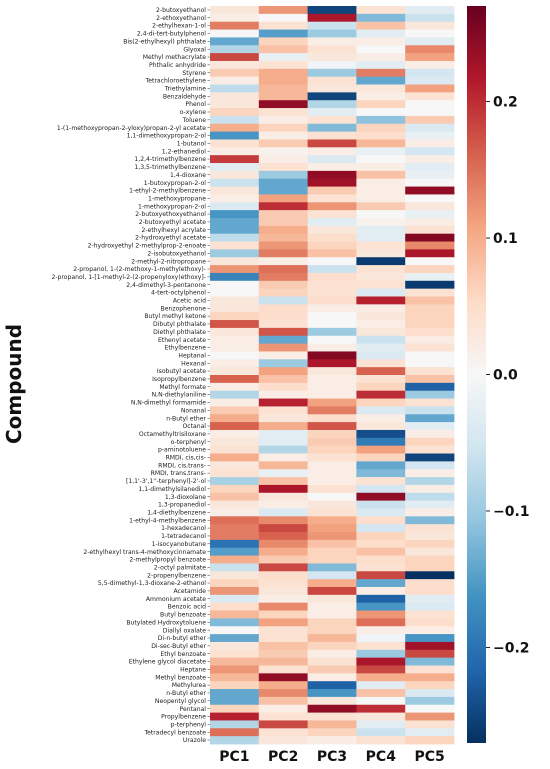  I want to click on row-label: RMDI, cis,cis-, so click(186, 458).